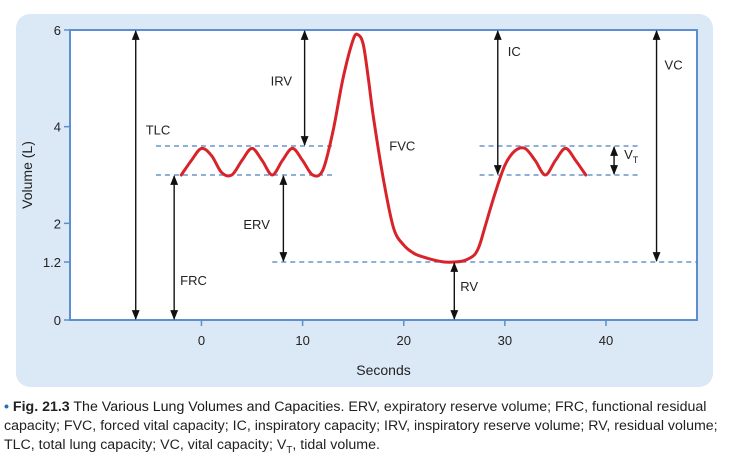  I want to click on y-tick-label: 2, so click(57, 223).